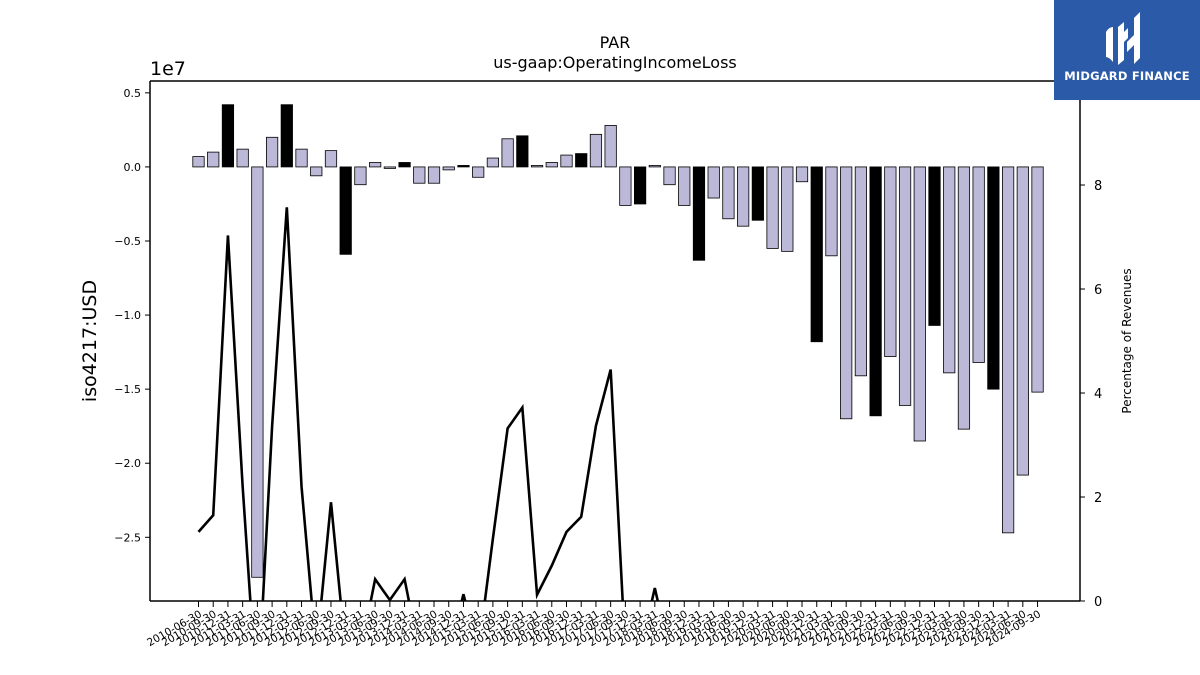  I want to click on chart-title: PAR, so click(615, 42).